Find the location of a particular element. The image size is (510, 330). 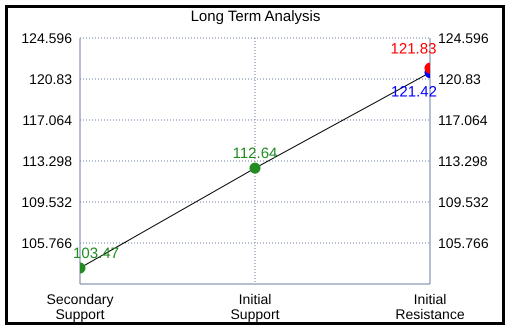

y-tick-label: 120.83 is located at coordinates (50, 78).